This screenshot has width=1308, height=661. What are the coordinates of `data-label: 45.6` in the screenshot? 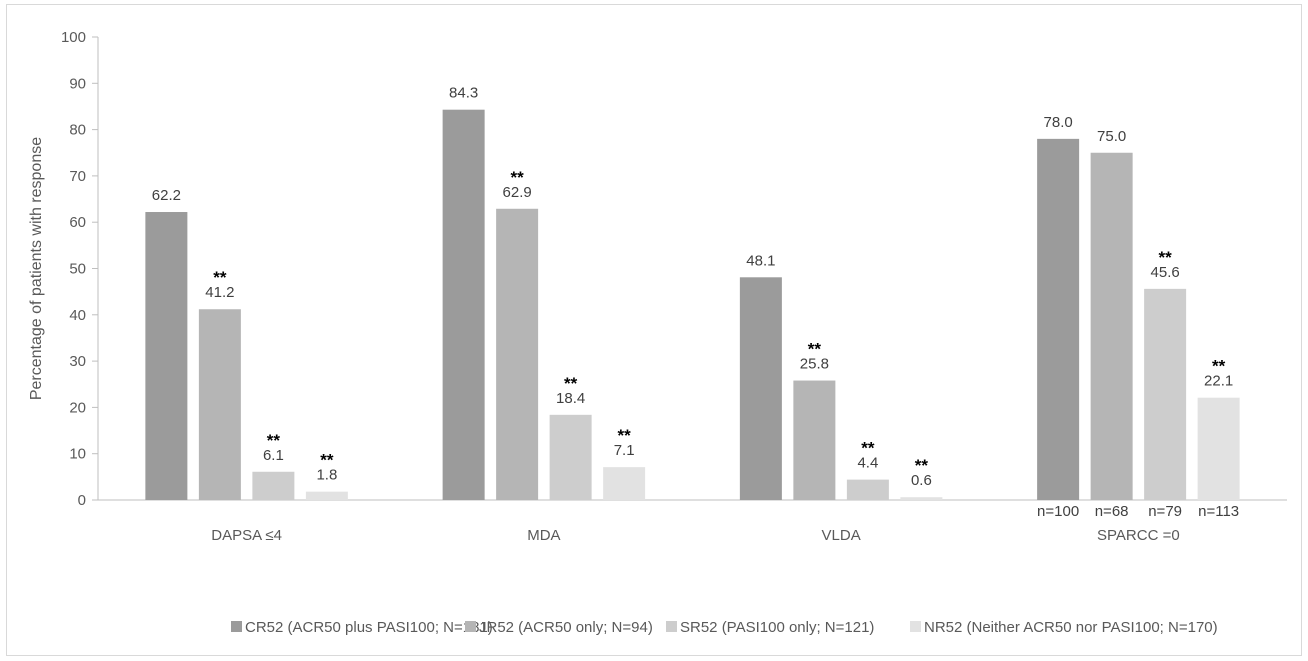 It's located at (1165, 272).